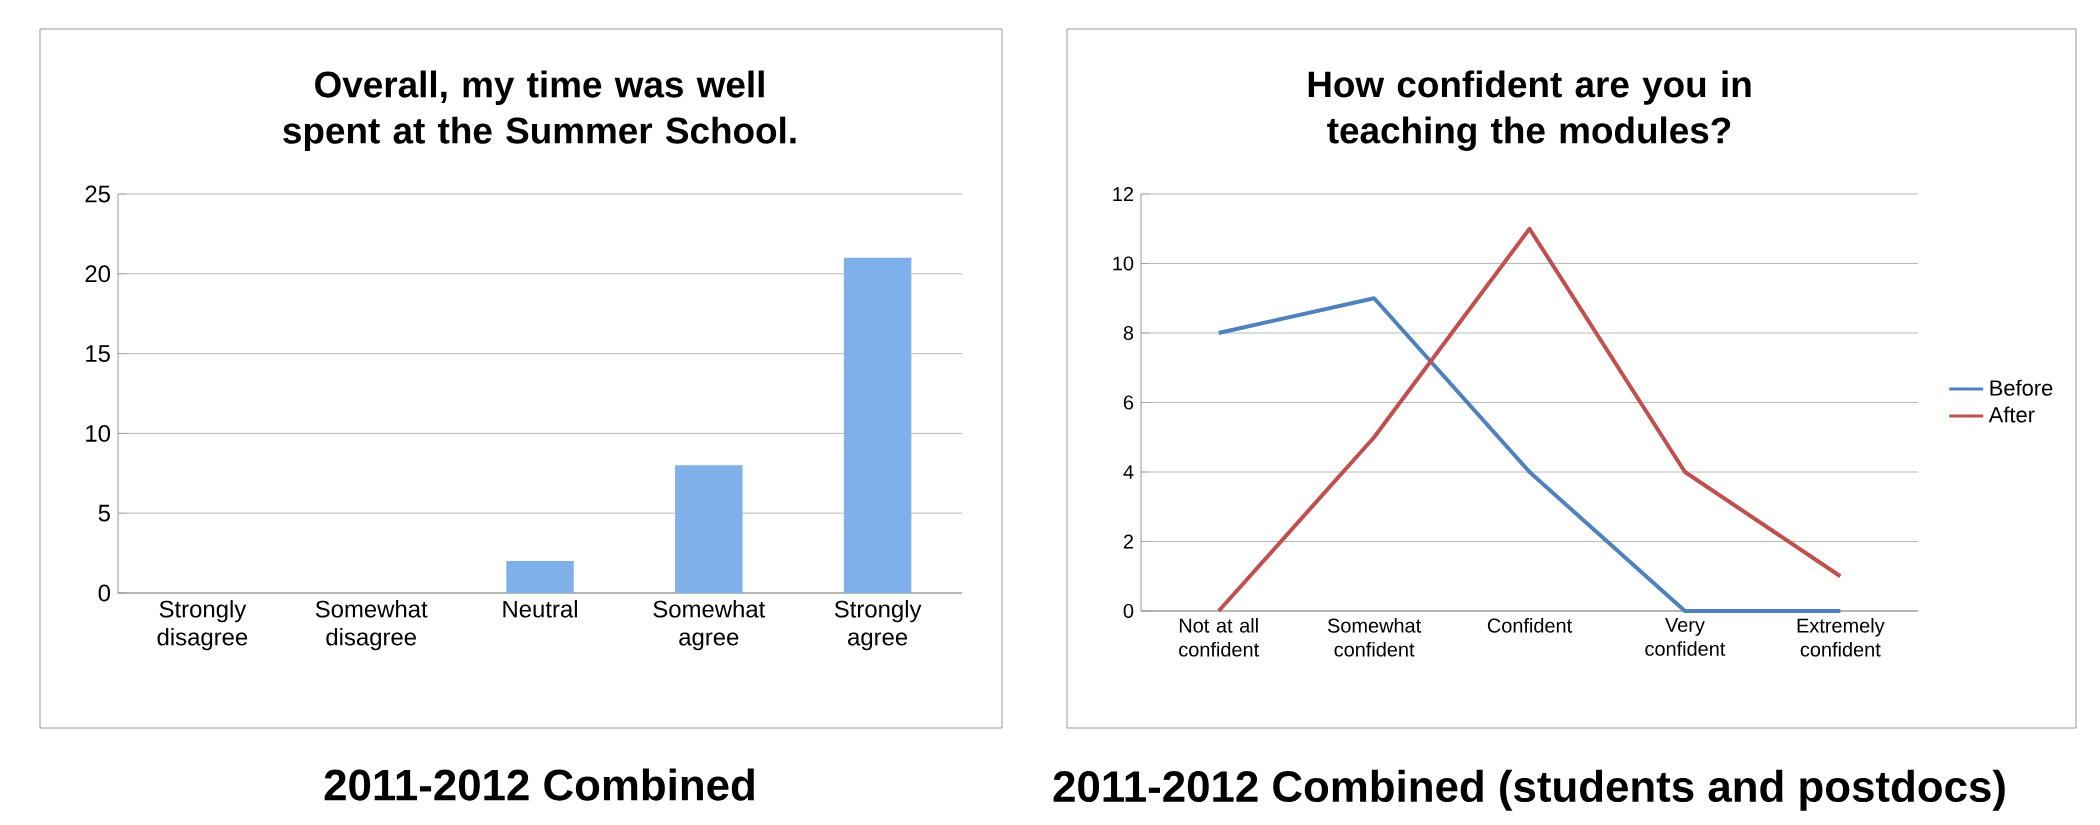  What do you see at coordinates (1123, 194) in the screenshot?
I see `y-tick-label: 12` at bounding box center [1123, 194].